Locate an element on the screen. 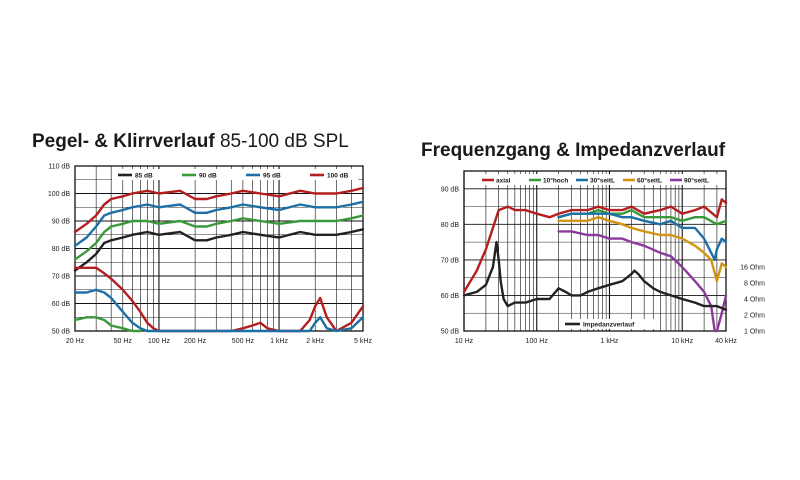 This screenshot has width=800, height=480. left-y-tick-label: 50 dB is located at coordinates (61, 332).